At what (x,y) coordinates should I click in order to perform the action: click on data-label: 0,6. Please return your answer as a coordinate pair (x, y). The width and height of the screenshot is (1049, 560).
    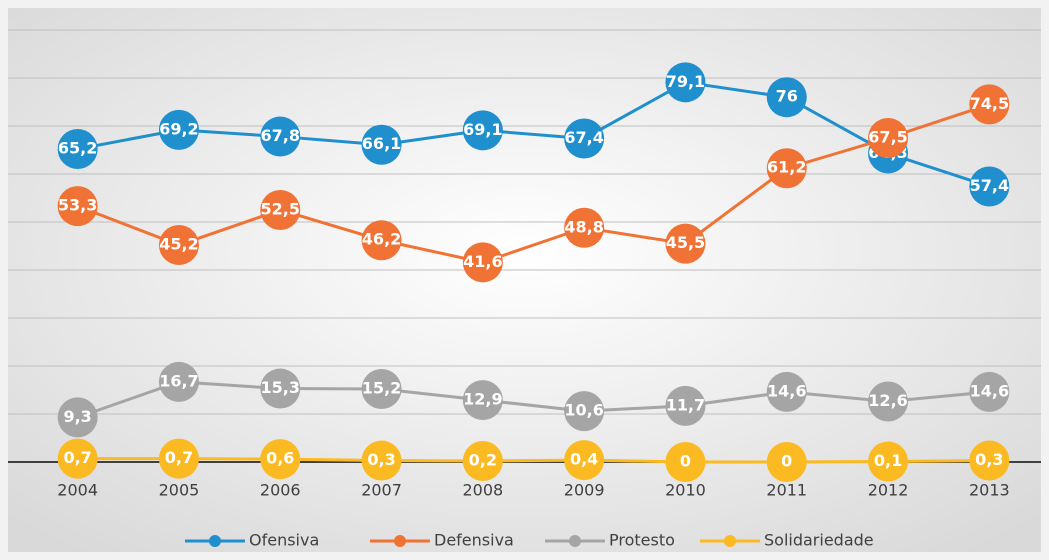
    Looking at the image, I should click on (280, 458).